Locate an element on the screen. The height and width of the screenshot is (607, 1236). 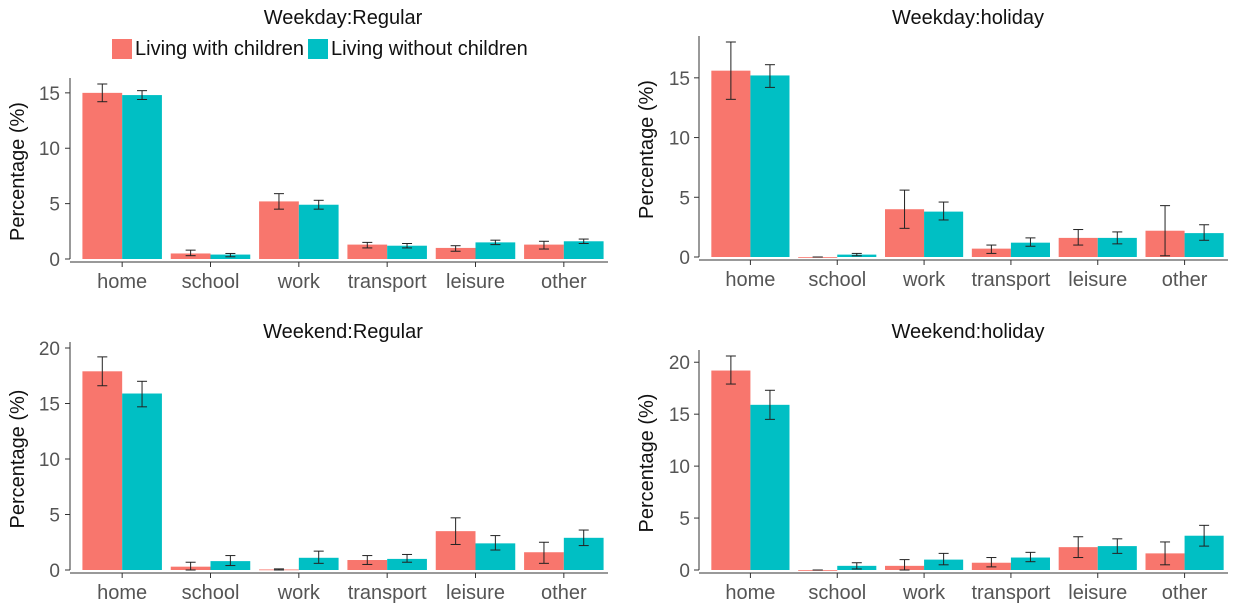
legend-item-without-children: Living without children is located at coordinates (417, 49).